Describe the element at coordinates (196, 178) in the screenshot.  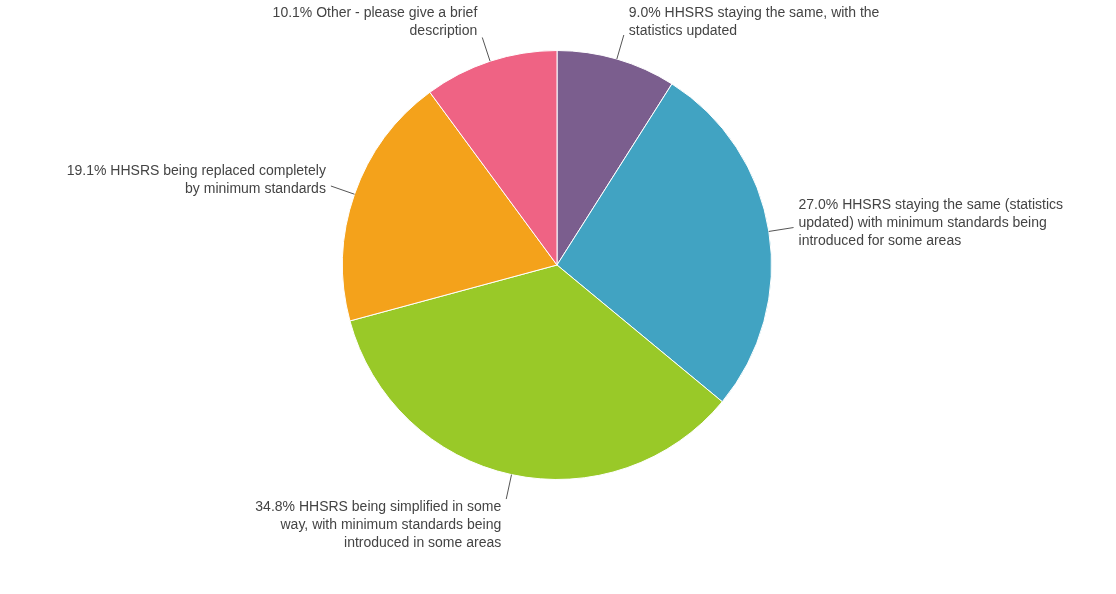
I see `slice-label: 19.1% HHSRS being replaced completely by minimum standards` at that location.